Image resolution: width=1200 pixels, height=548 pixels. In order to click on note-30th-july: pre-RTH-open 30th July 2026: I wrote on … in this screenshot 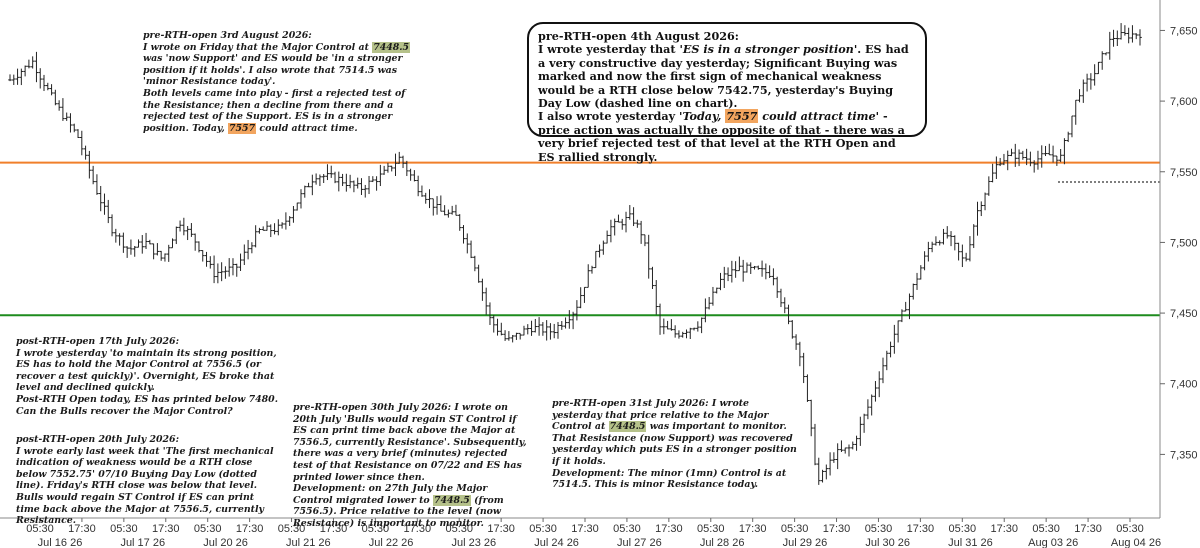, I will do `click(410, 465)`.